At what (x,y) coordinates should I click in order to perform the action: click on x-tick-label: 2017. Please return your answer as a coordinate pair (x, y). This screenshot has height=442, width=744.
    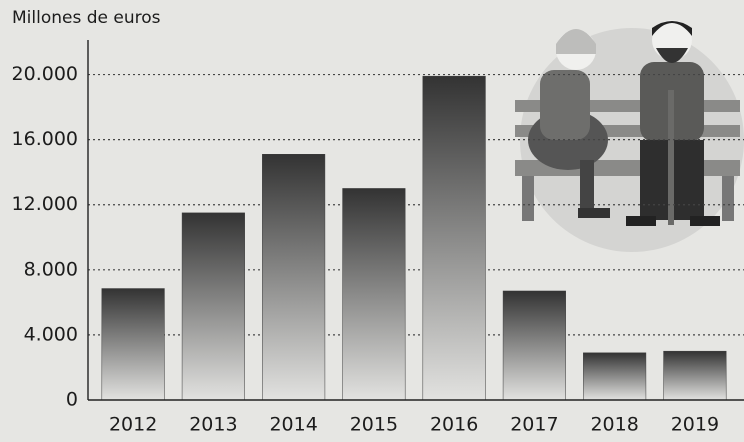
    Looking at the image, I should click on (534, 425).